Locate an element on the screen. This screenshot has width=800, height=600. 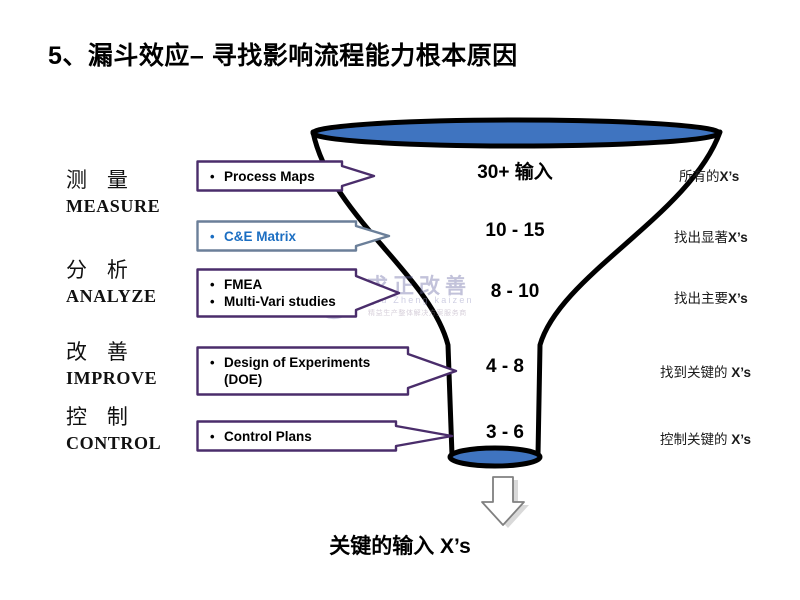
callout-control-plans-text: Control Plans is located at coordinates (261, 436).